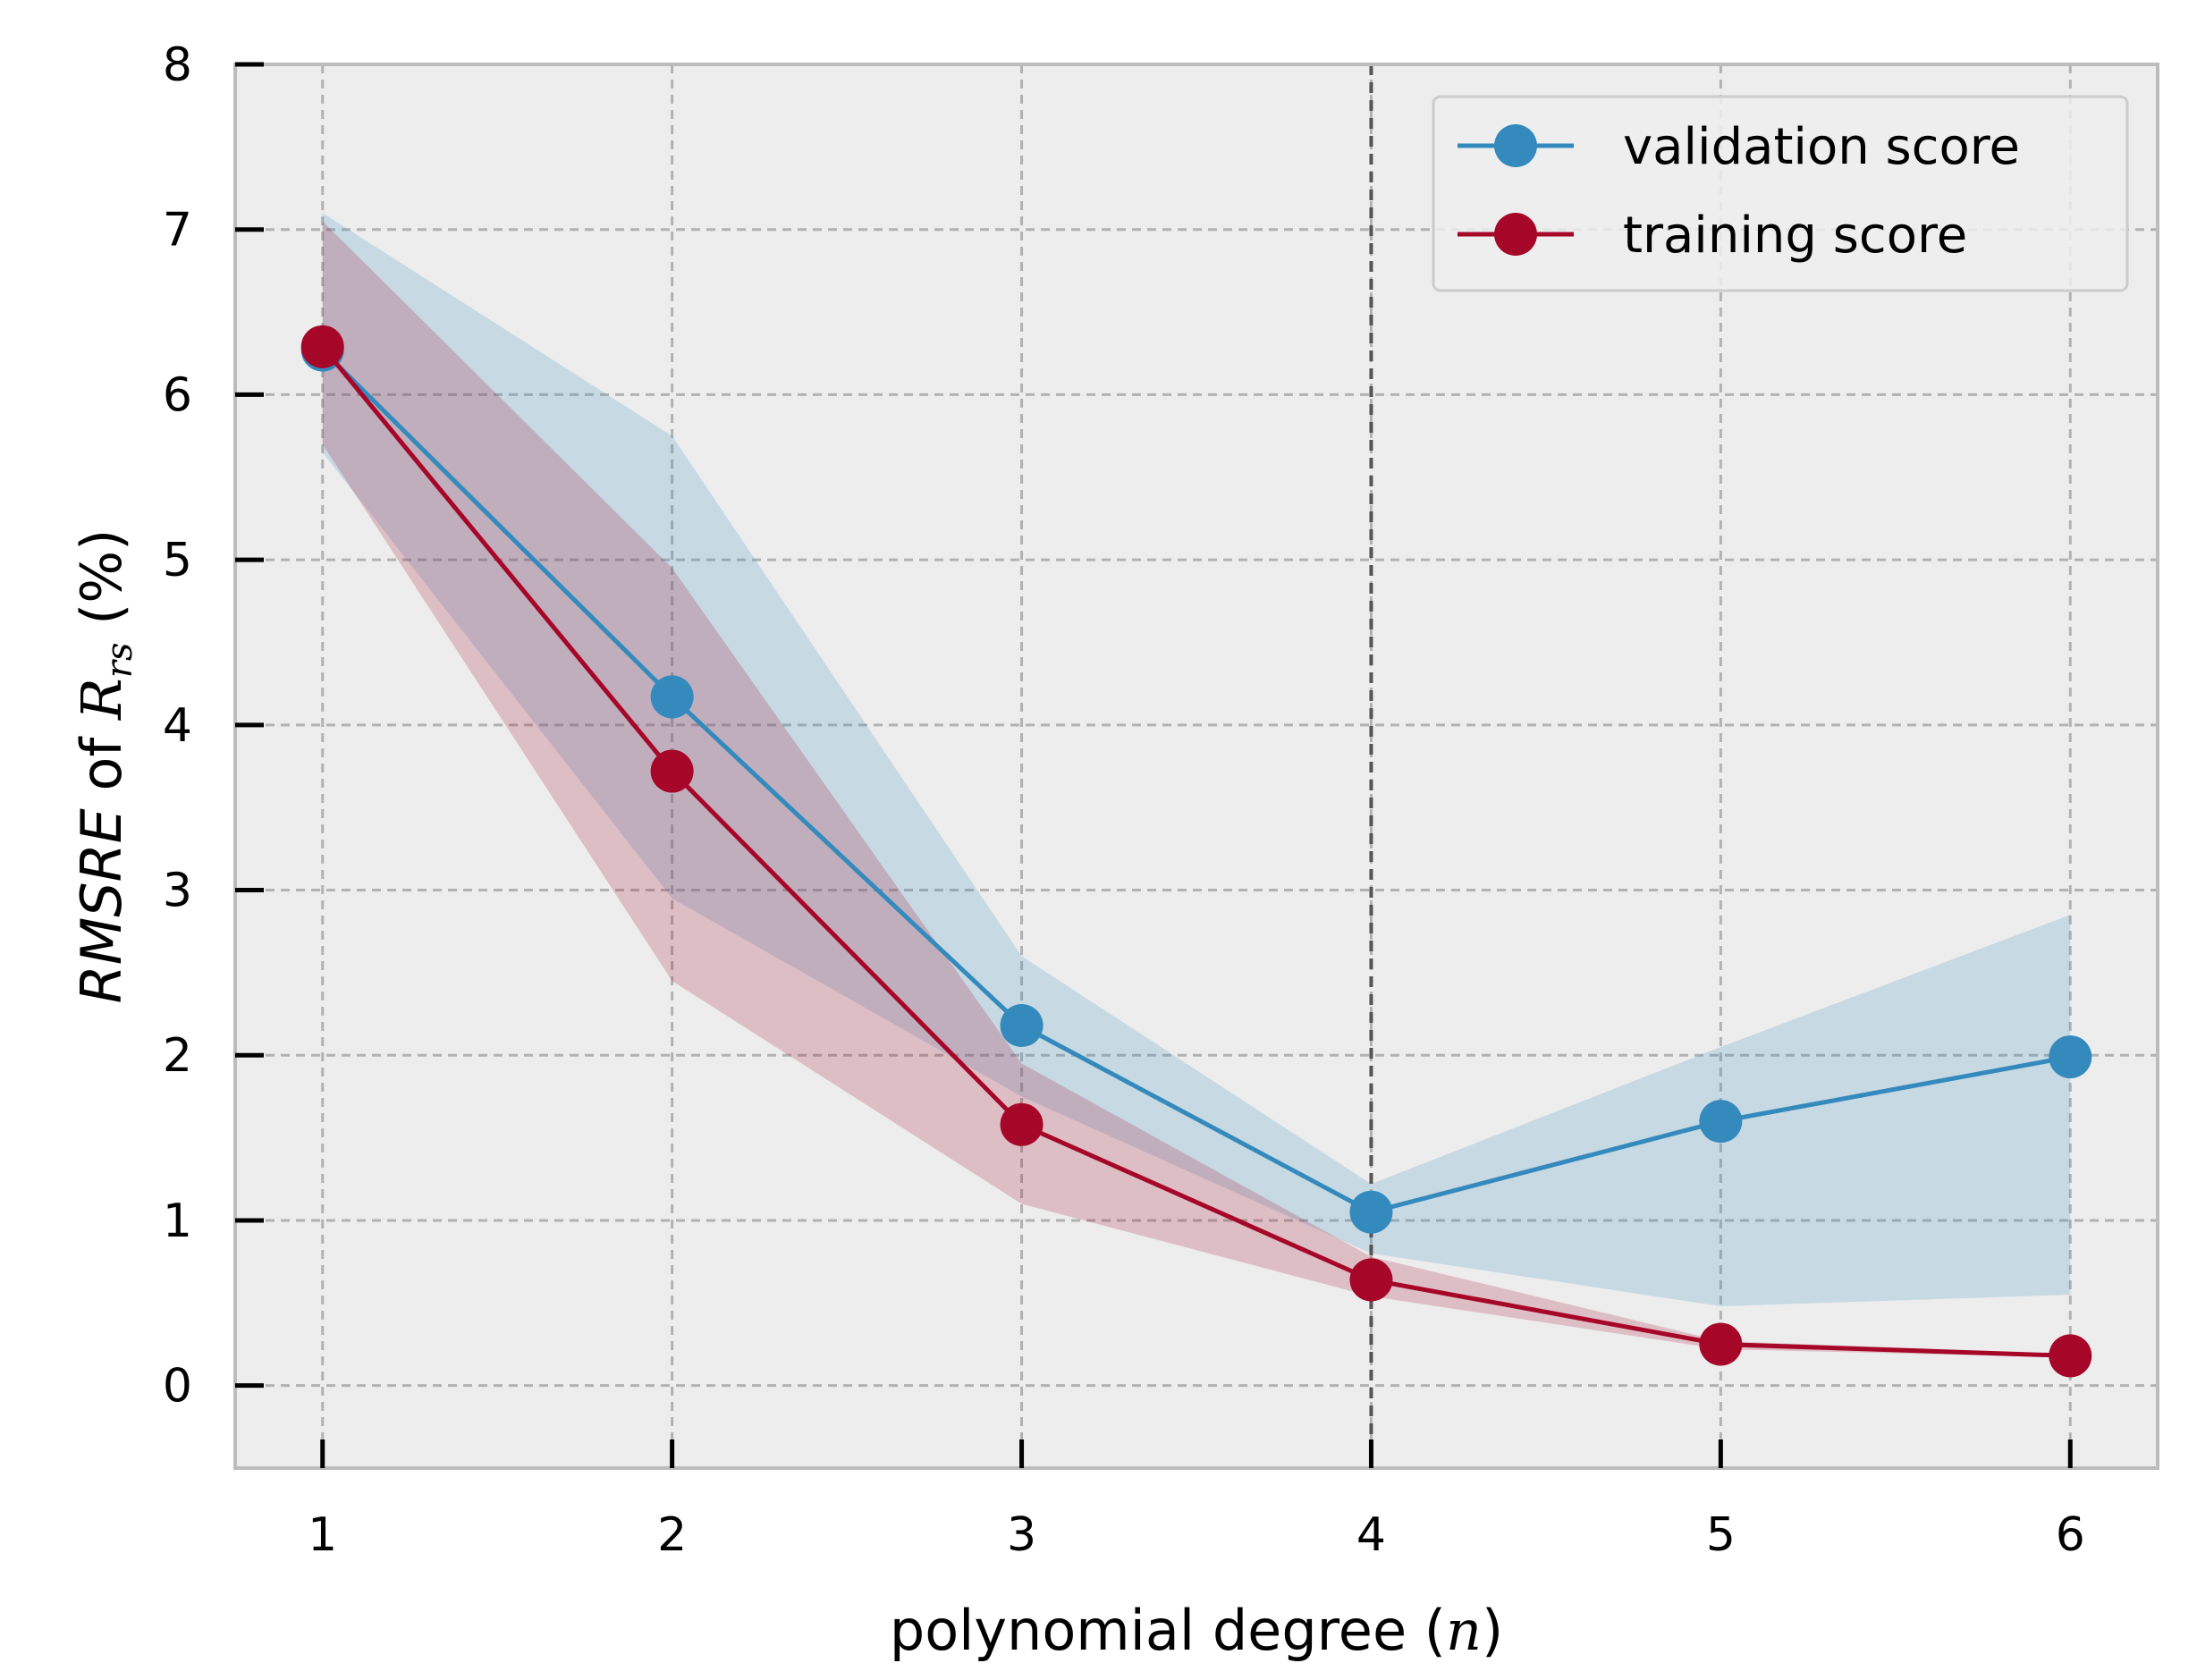 The image size is (2197, 1680). I want to click on x-axis-label: polynomial degree (n), so click(1196, 1630).